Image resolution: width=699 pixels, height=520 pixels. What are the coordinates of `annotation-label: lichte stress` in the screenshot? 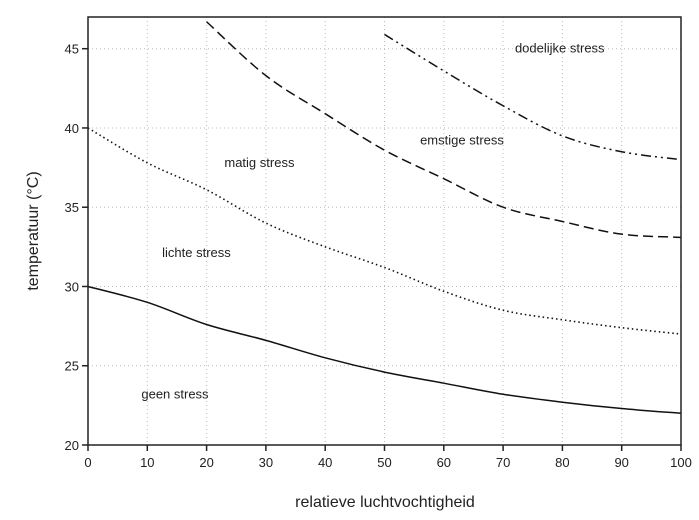 It's located at (196, 252).